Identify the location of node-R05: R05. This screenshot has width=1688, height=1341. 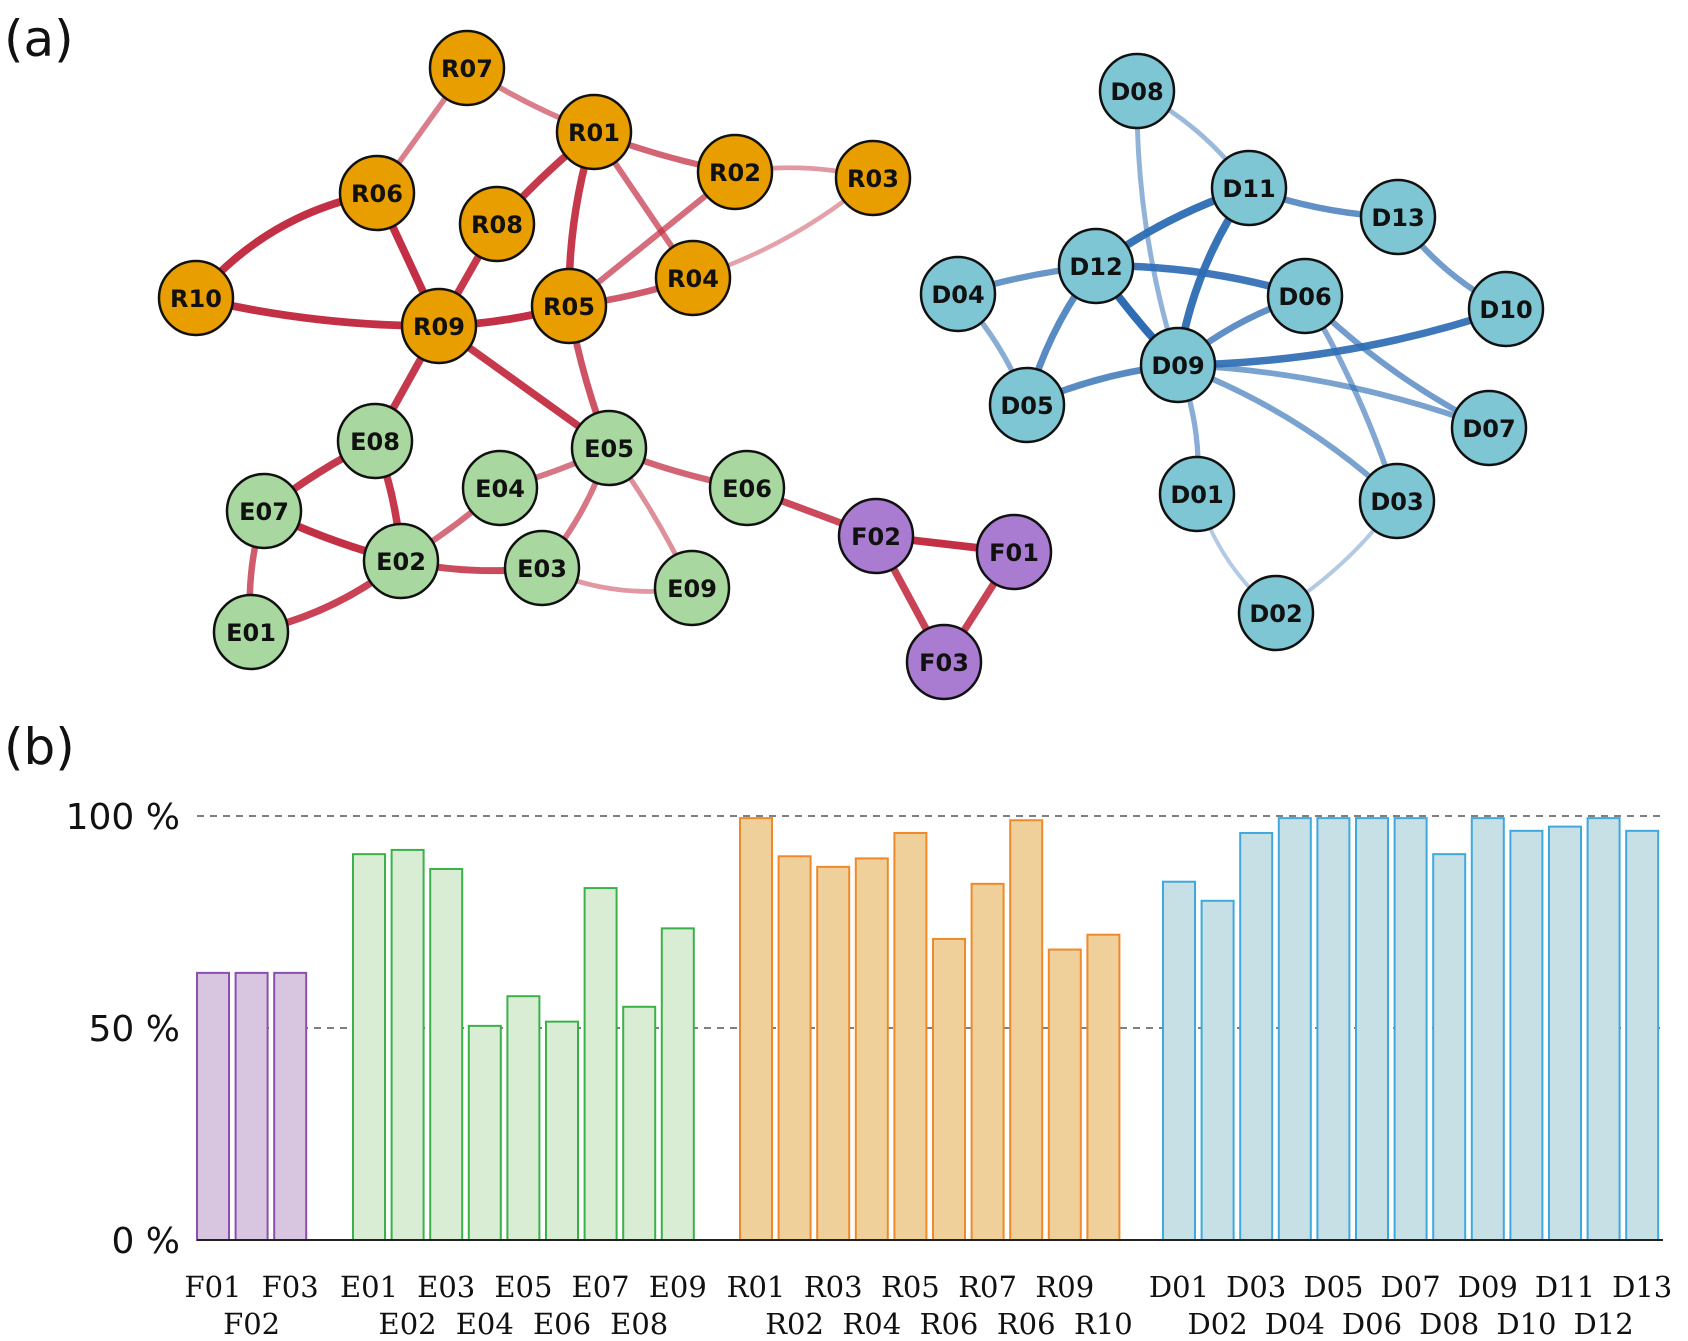
(569, 306).